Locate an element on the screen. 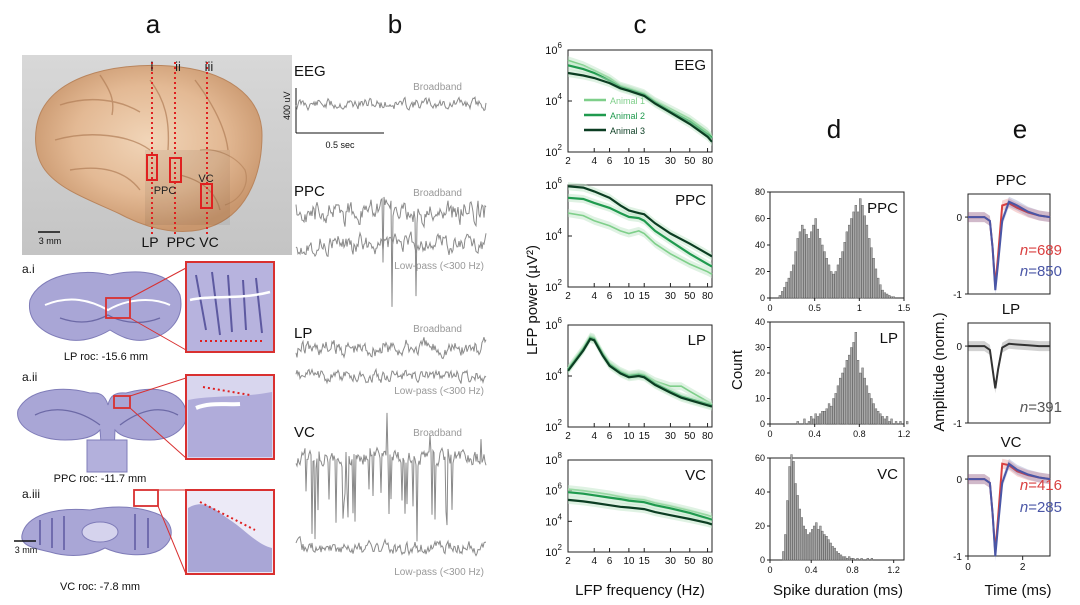 The height and width of the screenshot is (605, 1080). d-ytick-label: 20 is located at coordinates (760, 373).